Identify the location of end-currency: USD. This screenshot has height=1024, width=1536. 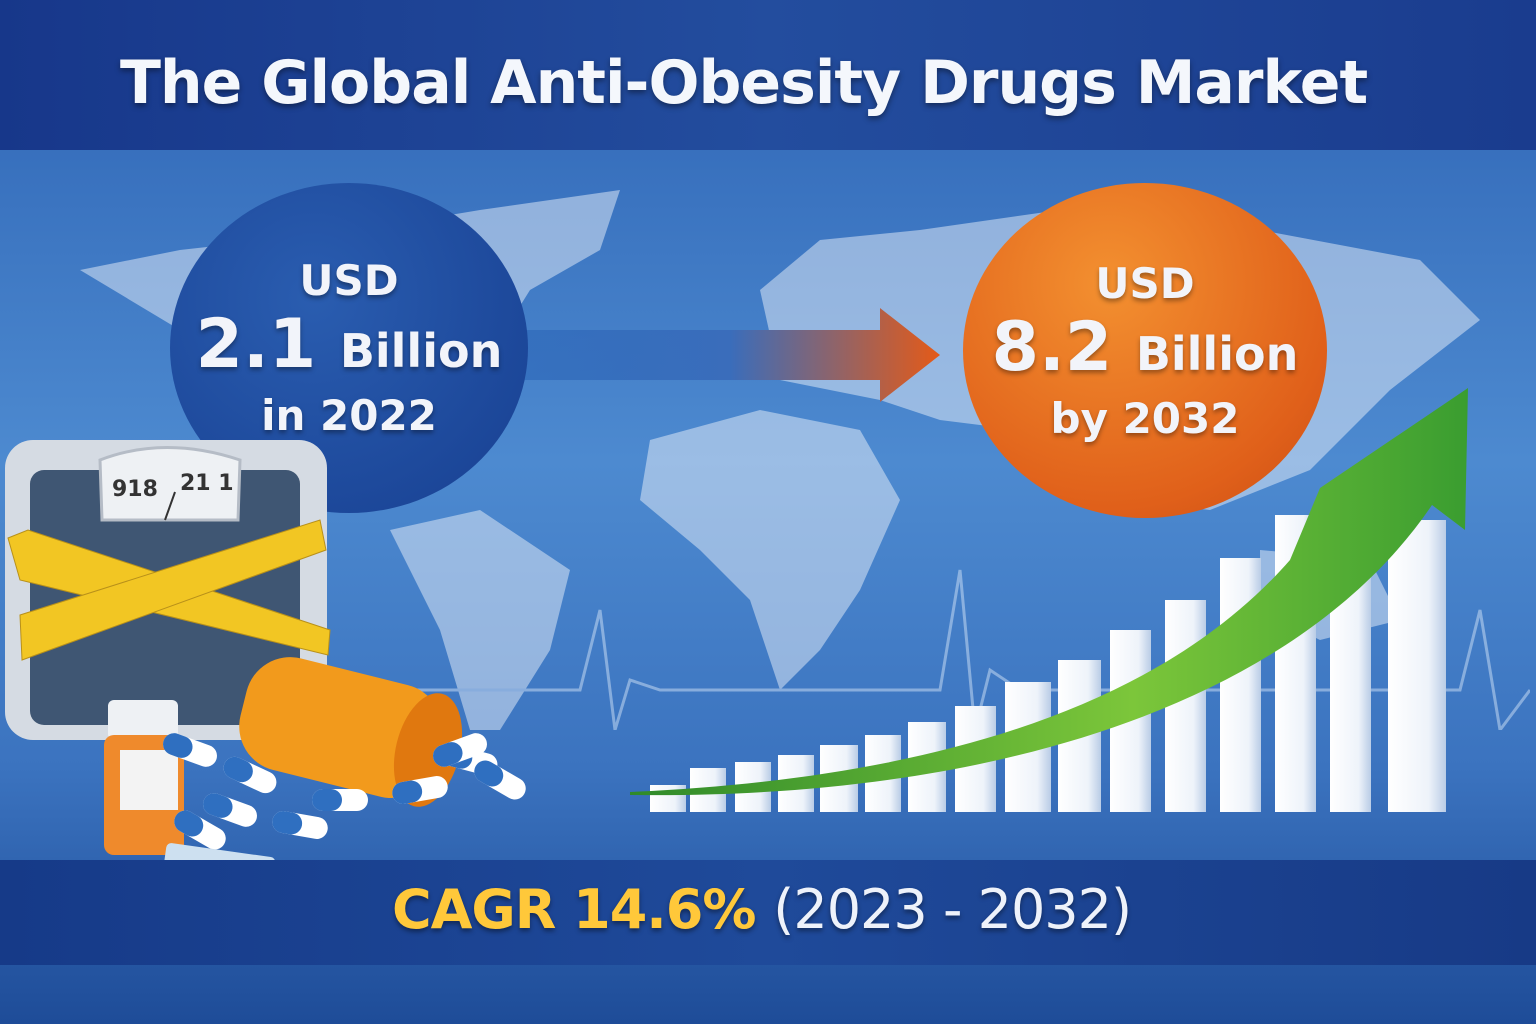
(1145, 283).